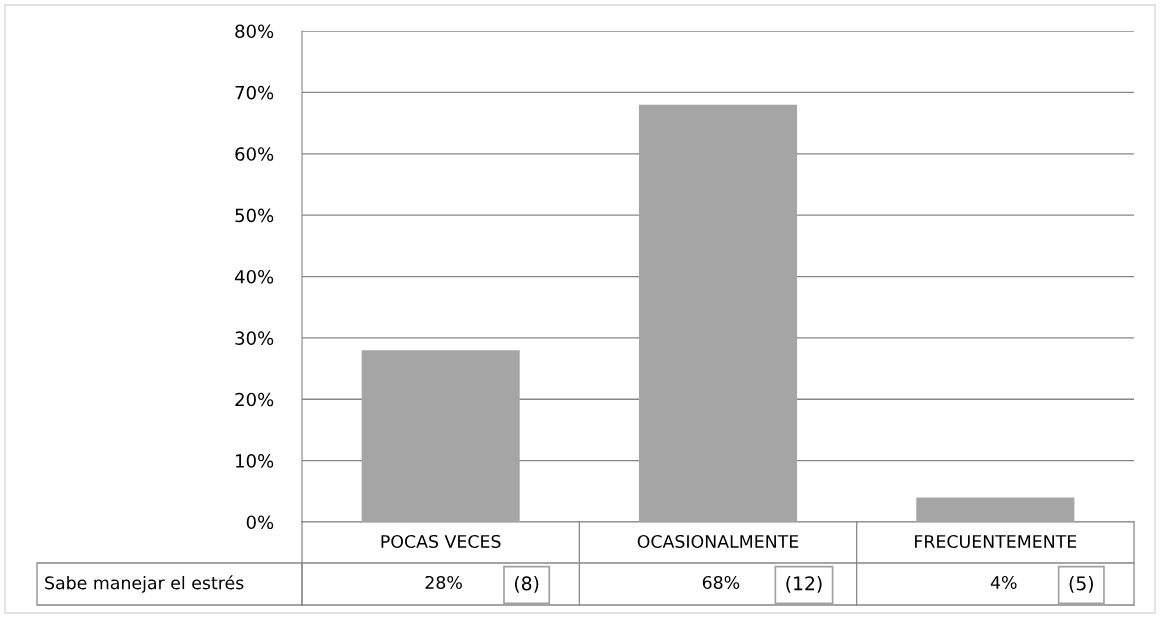 This screenshot has width=1164, height=618. Describe the element at coordinates (254, 215) in the screenshot. I see `y-tick-label: 50%` at that location.